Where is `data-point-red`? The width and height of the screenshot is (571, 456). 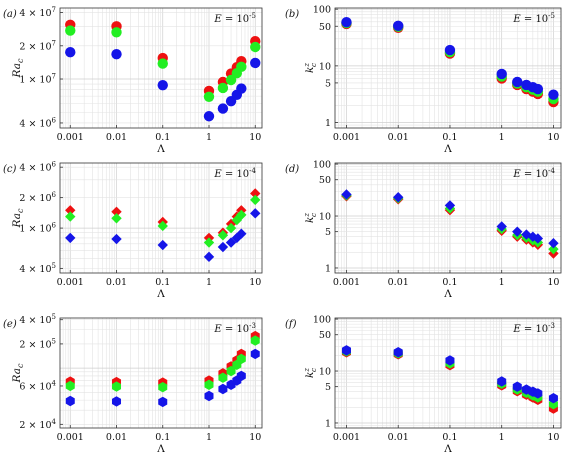
data-point-red is located at coordinates (70, 210).